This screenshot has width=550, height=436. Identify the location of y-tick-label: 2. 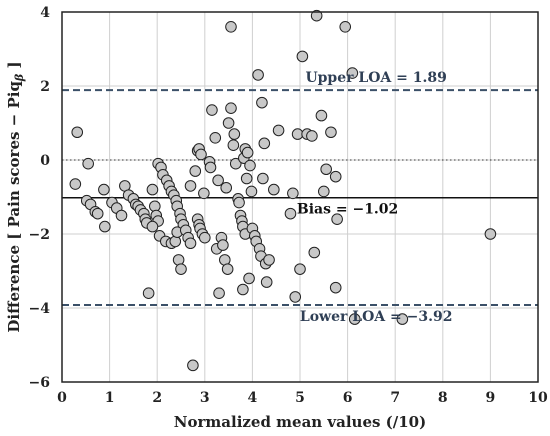
(45, 87).